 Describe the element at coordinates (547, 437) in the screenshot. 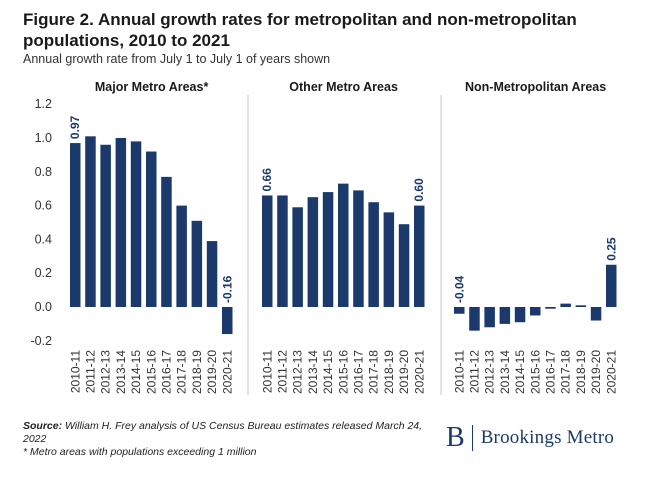

I see `logo-text: Brookings Metro` at that location.